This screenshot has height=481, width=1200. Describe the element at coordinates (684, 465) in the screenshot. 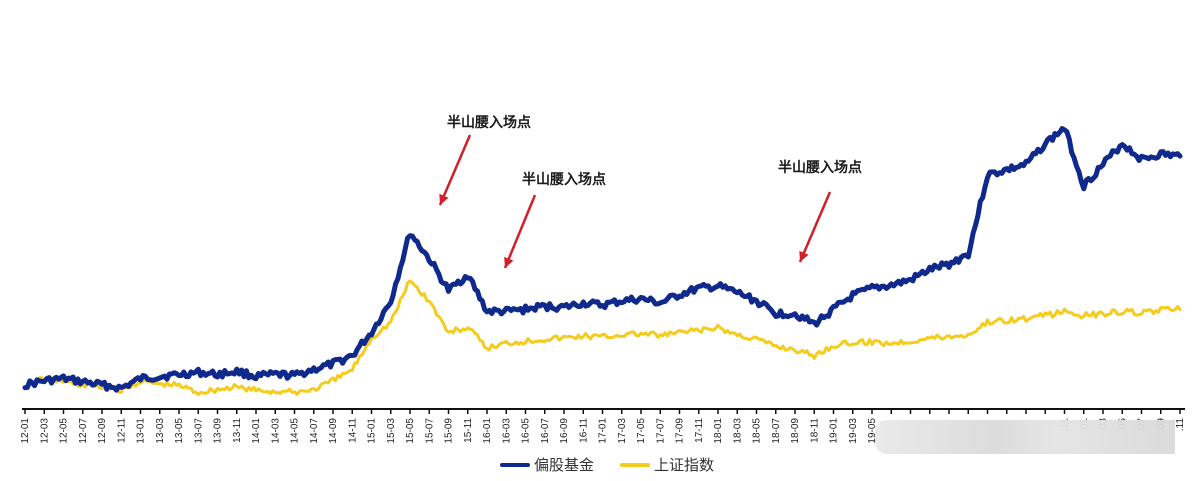

I see `legend-label-shanghai-index: 上证指数` at that location.